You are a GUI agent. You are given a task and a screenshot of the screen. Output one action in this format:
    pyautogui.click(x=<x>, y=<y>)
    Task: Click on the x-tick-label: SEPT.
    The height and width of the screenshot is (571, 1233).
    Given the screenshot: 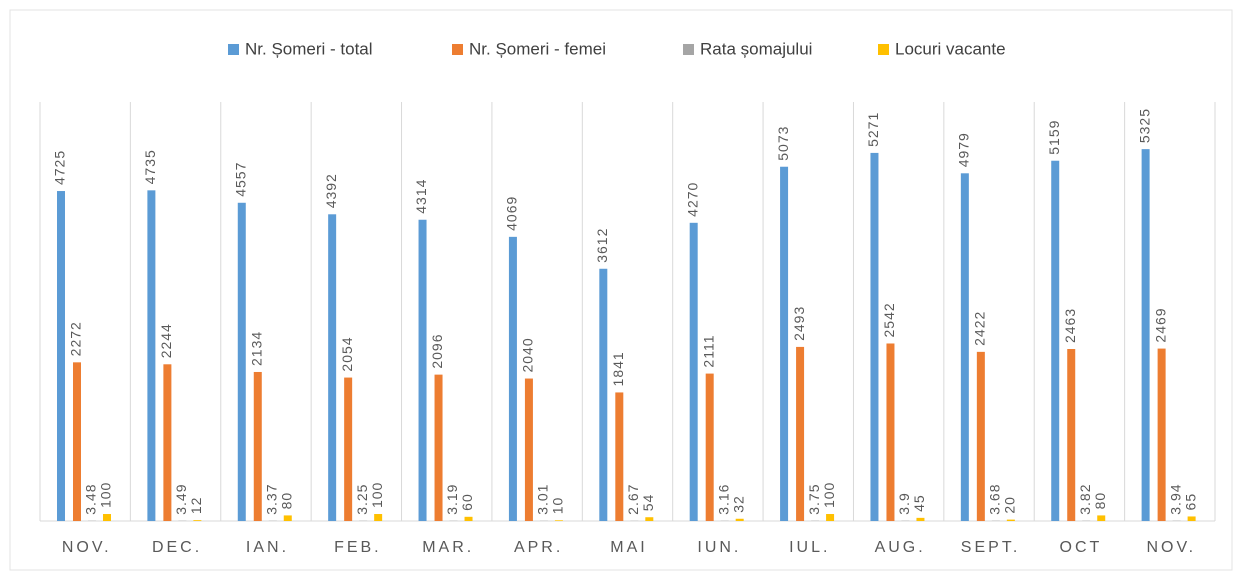 What is the action you would take?
    pyautogui.click(x=990, y=547)
    